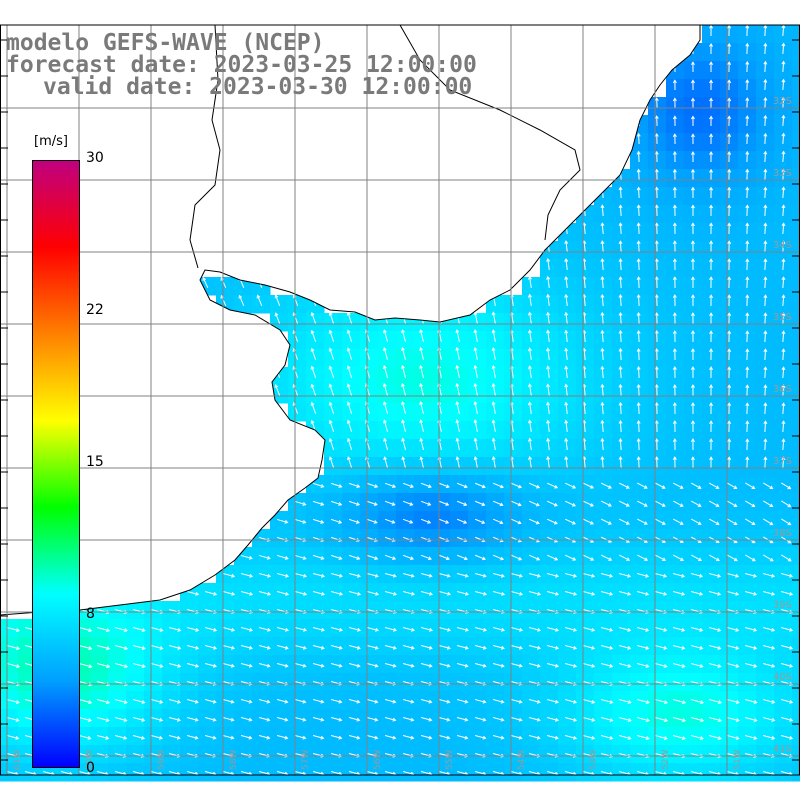  Describe the element at coordinates (90, 768) in the screenshot. I see `colorbar-tick-0: 0` at that location.